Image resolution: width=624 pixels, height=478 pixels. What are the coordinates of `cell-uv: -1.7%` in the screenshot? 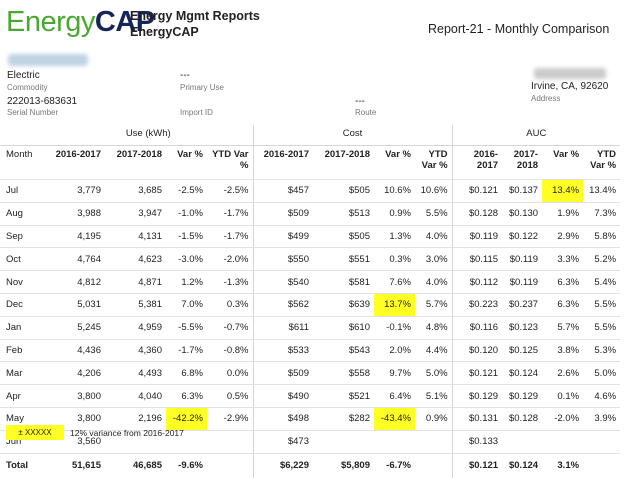 It's located at (186, 351).